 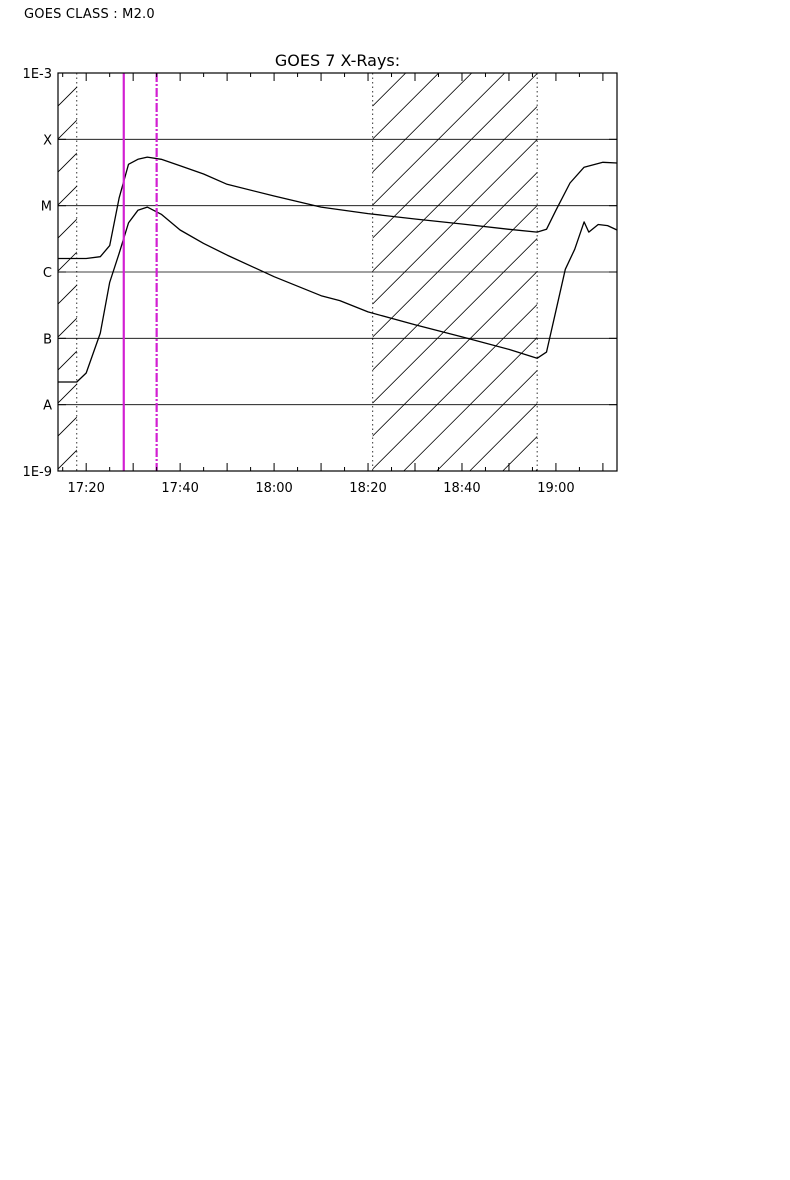 I want to click on goes-class-label: GOES CLASS : M2.0, so click(x=89, y=14).